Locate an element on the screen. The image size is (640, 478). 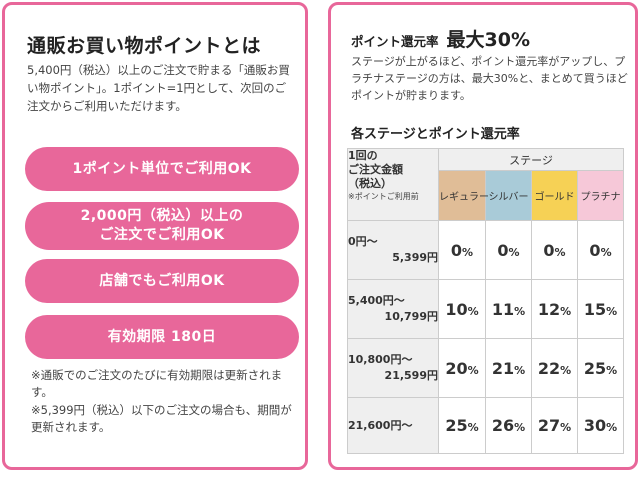
amount-cell: 21,600円～ is located at coordinates (393, 425).